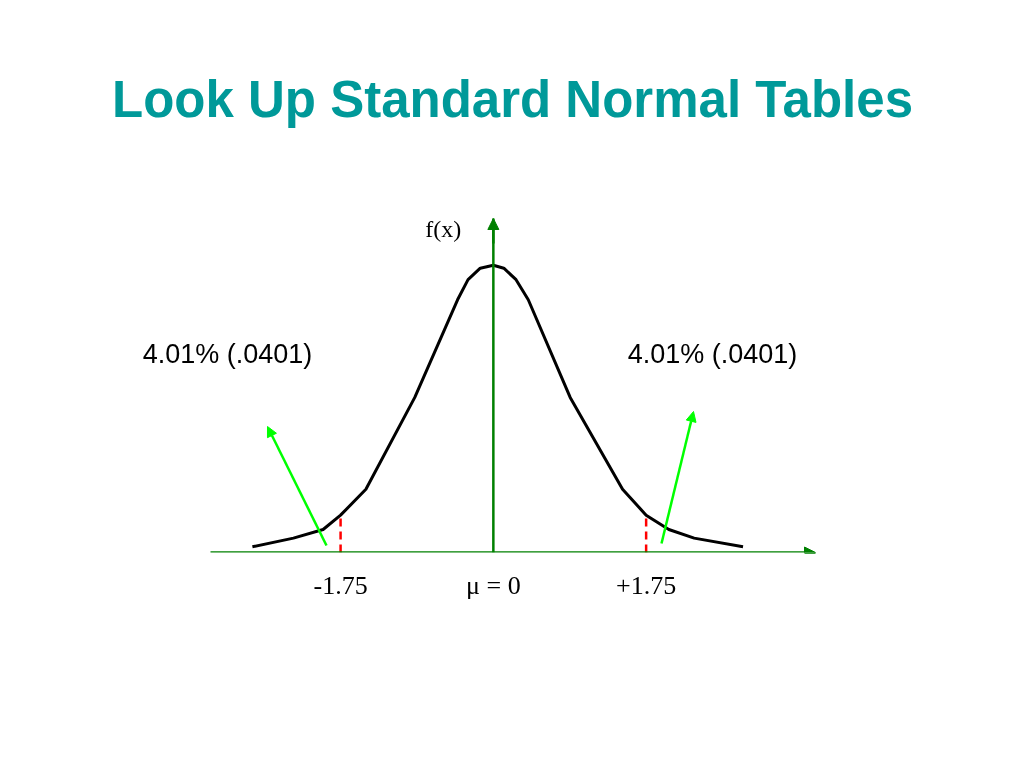 This screenshot has width=1024, height=768. What do you see at coordinates (340, 585) in the screenshot?
I see `x-tick-label: -1.75` at bounding box center [340, 585].